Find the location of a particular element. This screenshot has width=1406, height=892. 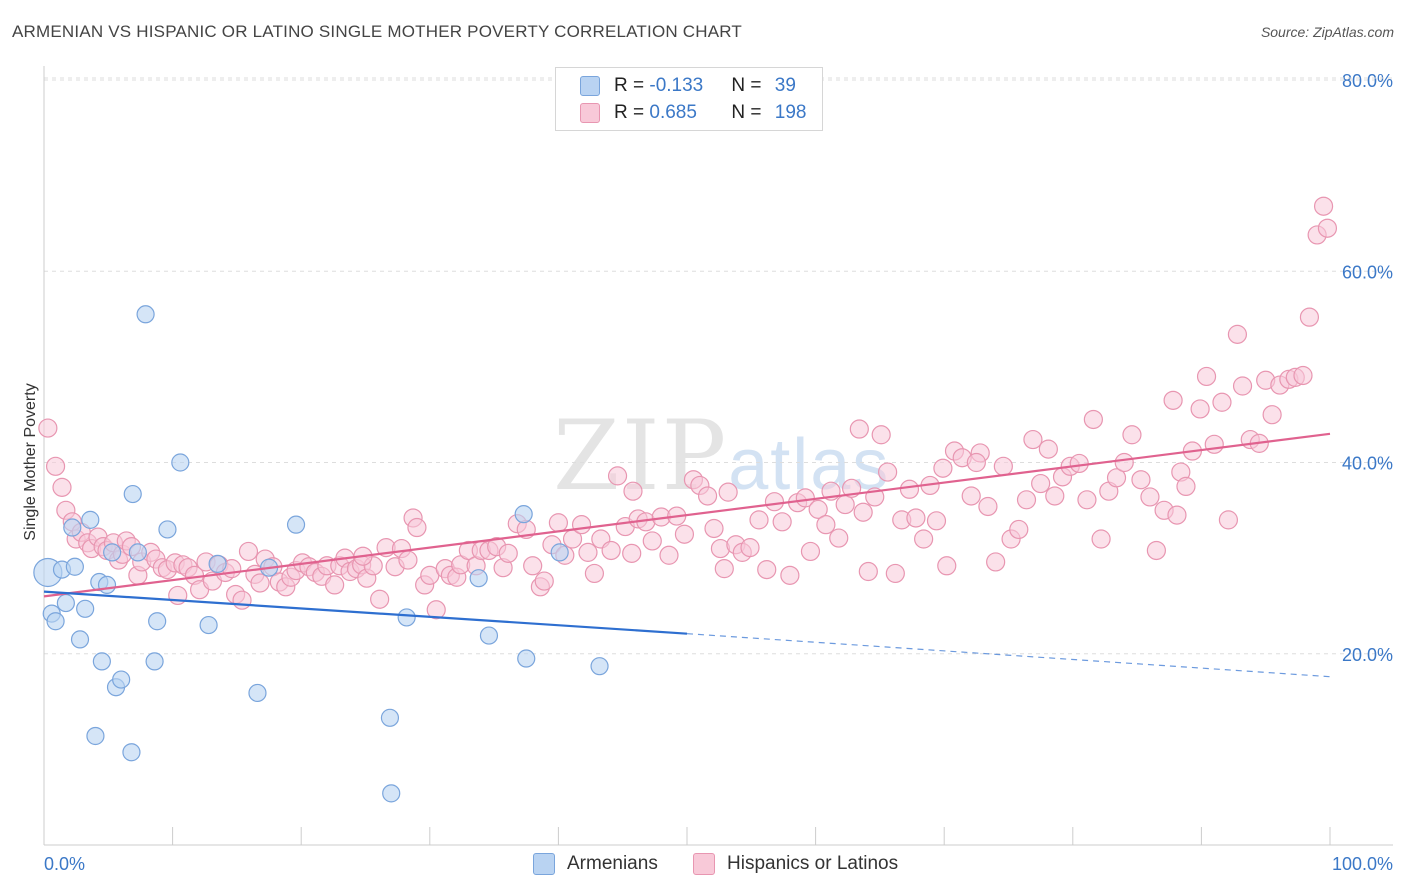

legend-swatch-armenians is located at coordinates (590, 86).